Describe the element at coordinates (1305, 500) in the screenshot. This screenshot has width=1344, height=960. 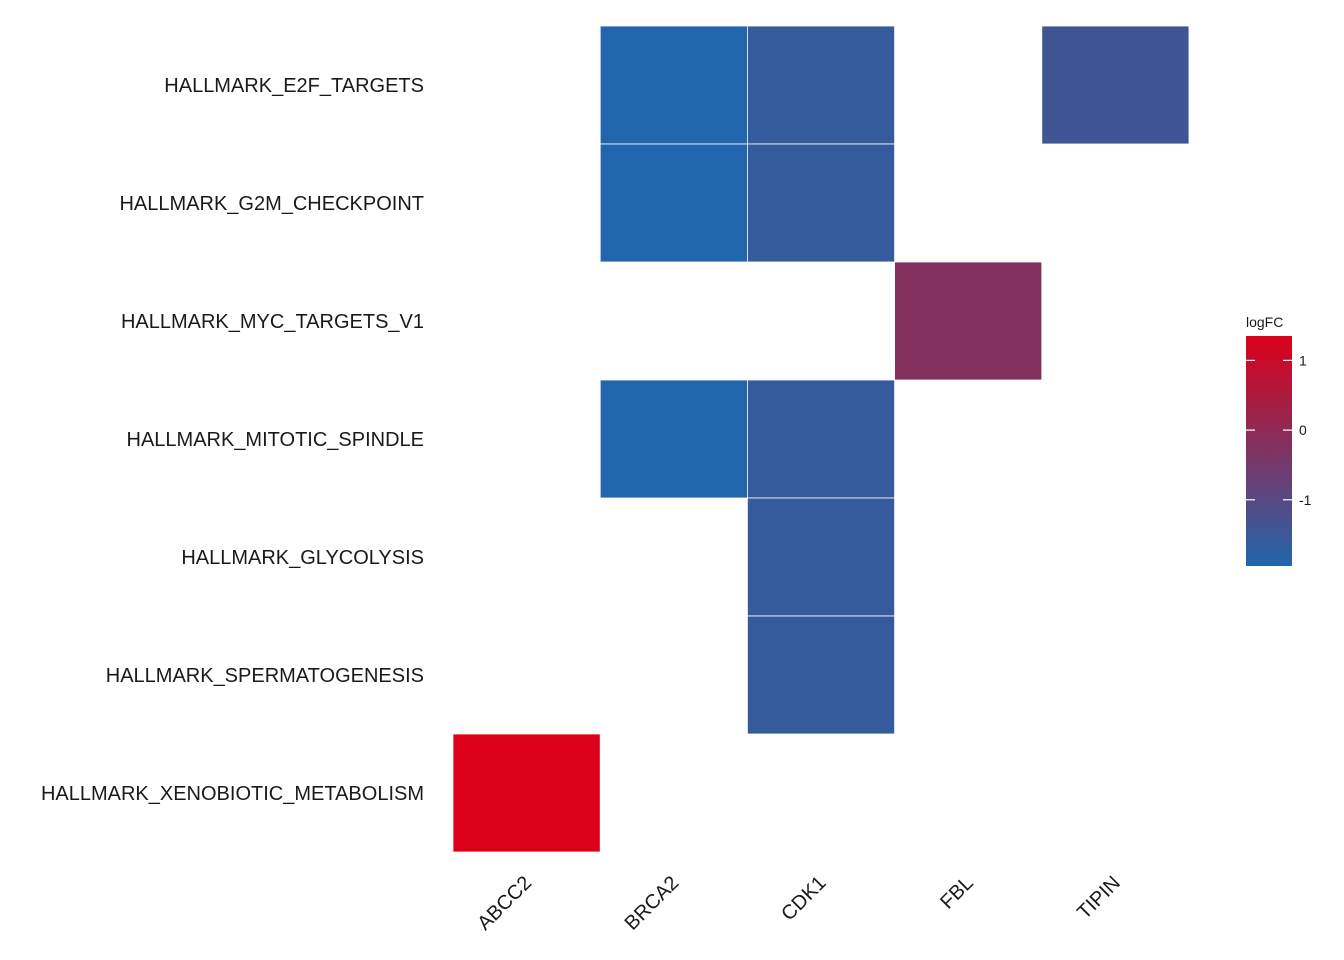
I see `legend-tick-label: -1` at that location.